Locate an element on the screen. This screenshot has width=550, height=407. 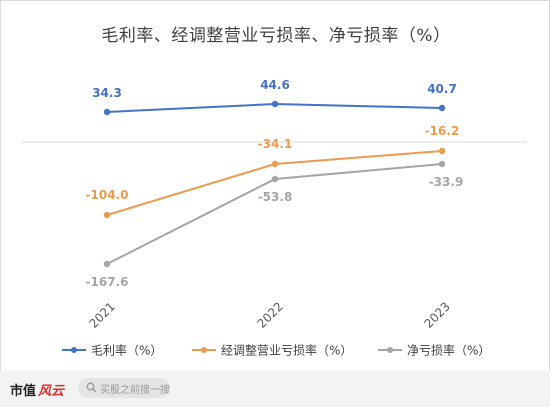
x-tick-label: 2021 is located at coordinates (101, 314).